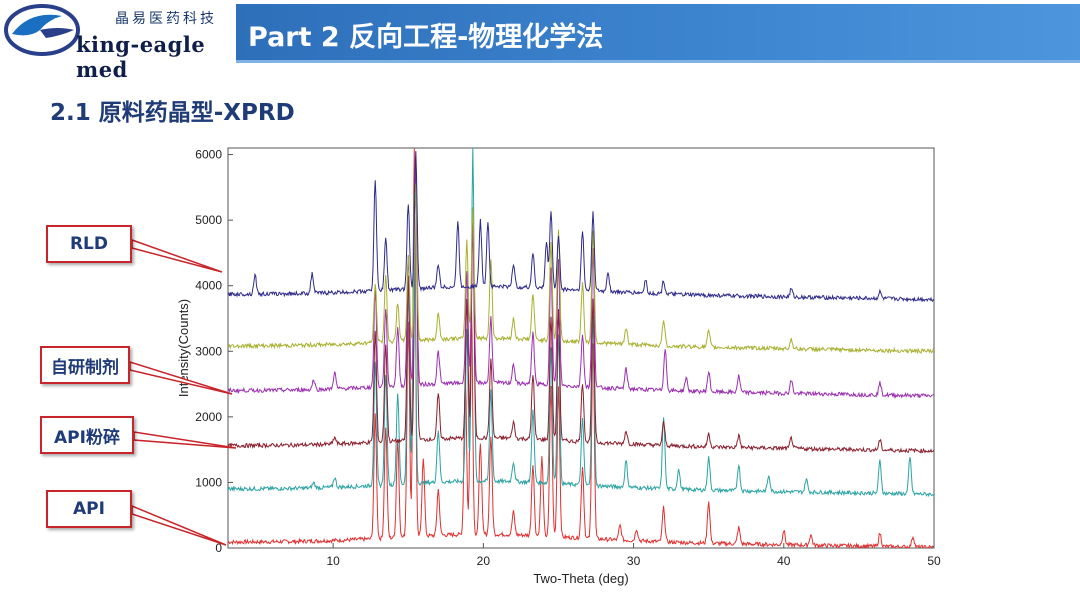 Image resolution: width=1080 pixels, height=608 pixels. I want to click on y-tick-label-3: 3000, so click(208, 351).